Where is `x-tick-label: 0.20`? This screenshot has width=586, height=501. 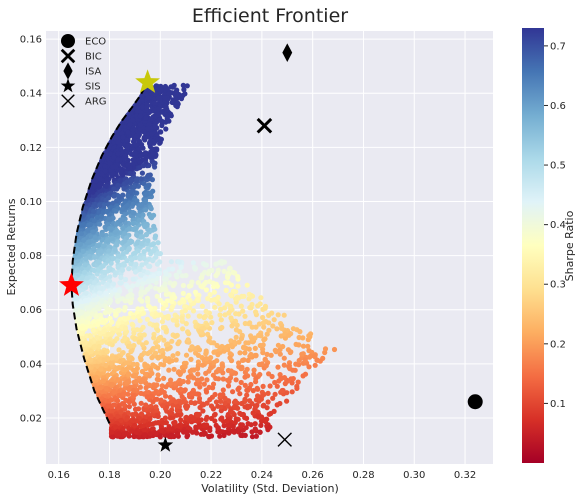 x-tick-label: 0.20 is located at coordinates (160, 475).